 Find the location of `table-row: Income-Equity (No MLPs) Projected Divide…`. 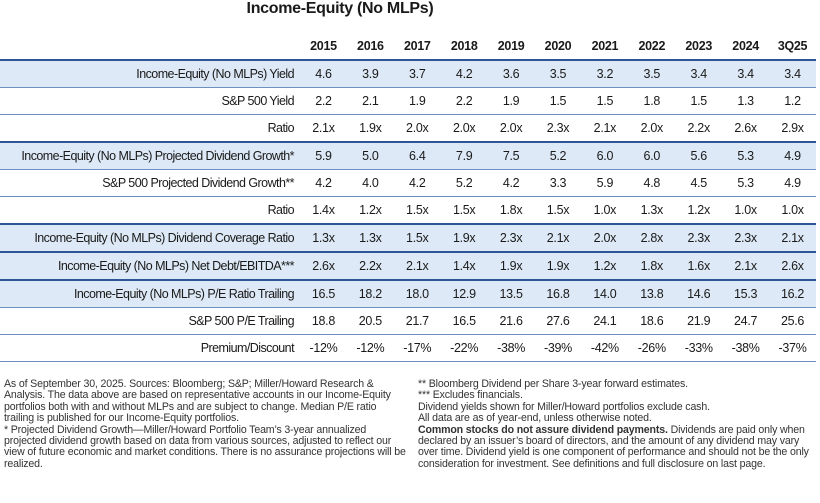

table-row: Income-Equity (No MLPs) Projected Divide… is located at coordinates (408, 156).